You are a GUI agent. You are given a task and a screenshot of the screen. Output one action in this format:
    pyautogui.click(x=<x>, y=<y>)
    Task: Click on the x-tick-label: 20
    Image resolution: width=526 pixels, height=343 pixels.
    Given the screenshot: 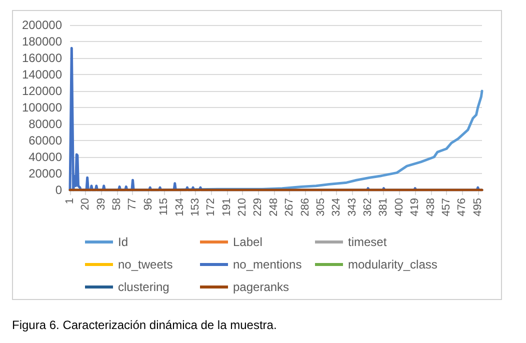 What is the action you would take?
    pyautogui.click(x=86, y=204)
    